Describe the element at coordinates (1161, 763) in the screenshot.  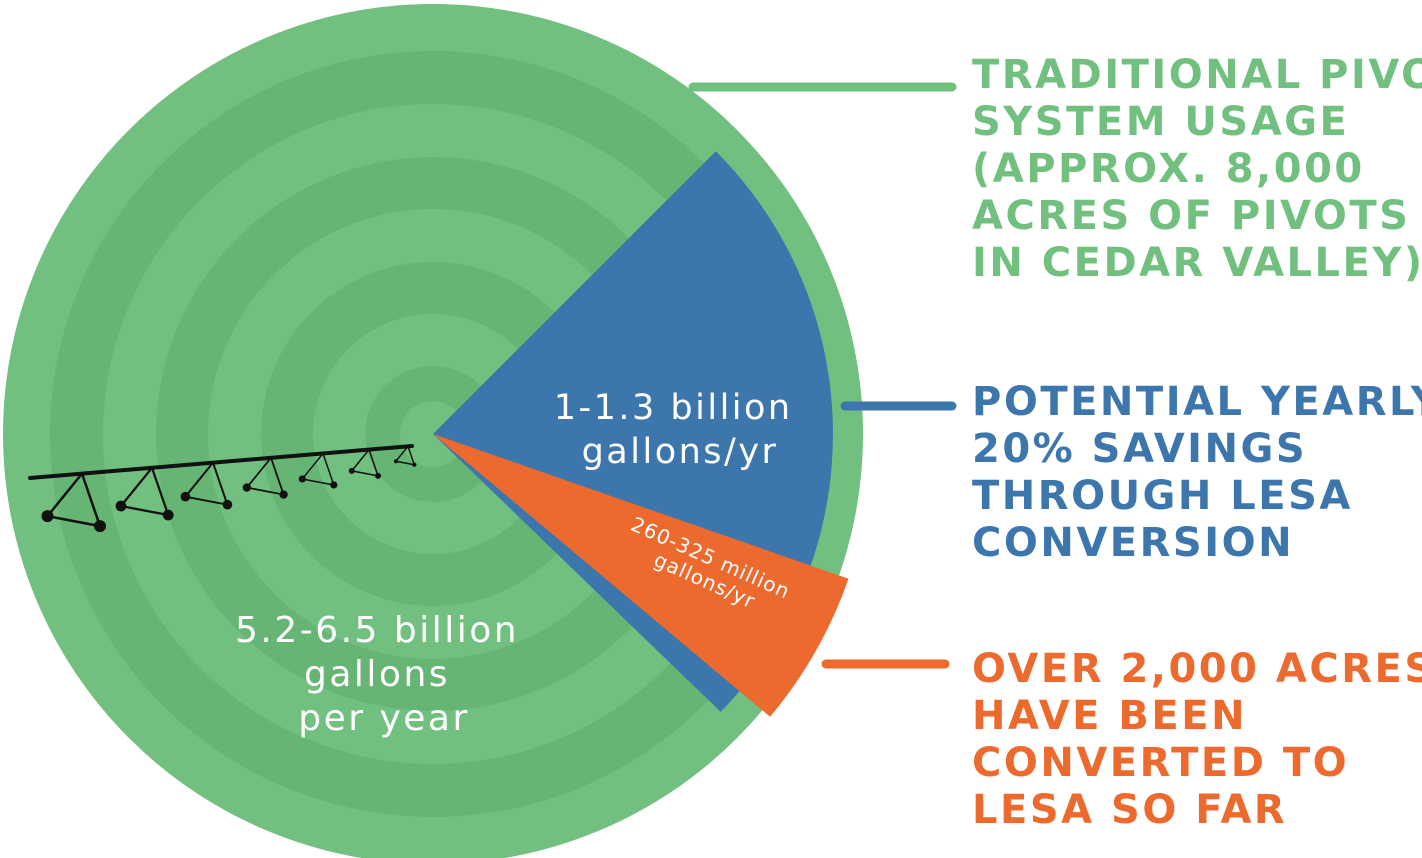
I see `legend-converted-line: CONVERTED TO` at that location.